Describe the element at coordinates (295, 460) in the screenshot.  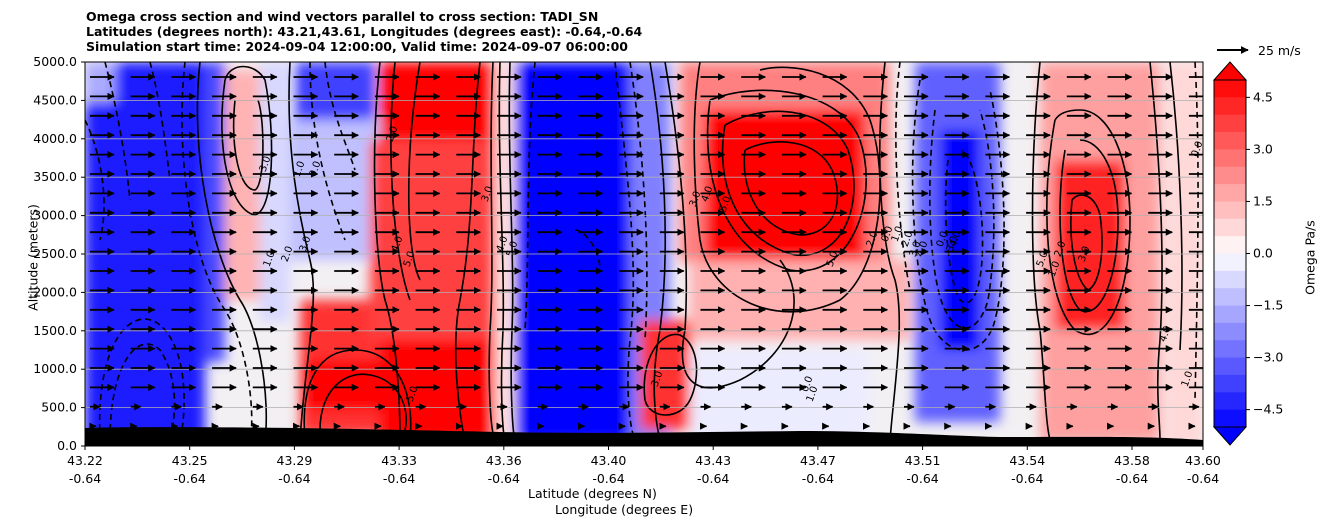
I see `x-tick-label-lat: 43.29` at that location.